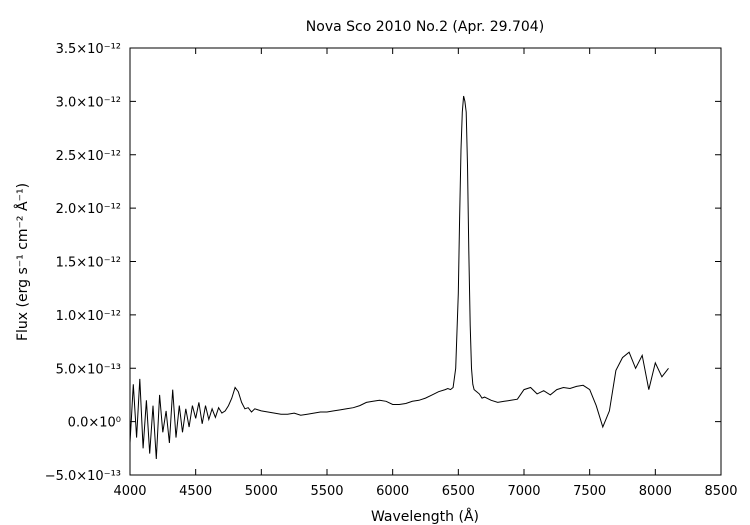  What do you see at coordinates (88, 156) in the screenshot?
I see `y-tick-label: 2.5×10⁻¹²` at bounding box center [88, 156].